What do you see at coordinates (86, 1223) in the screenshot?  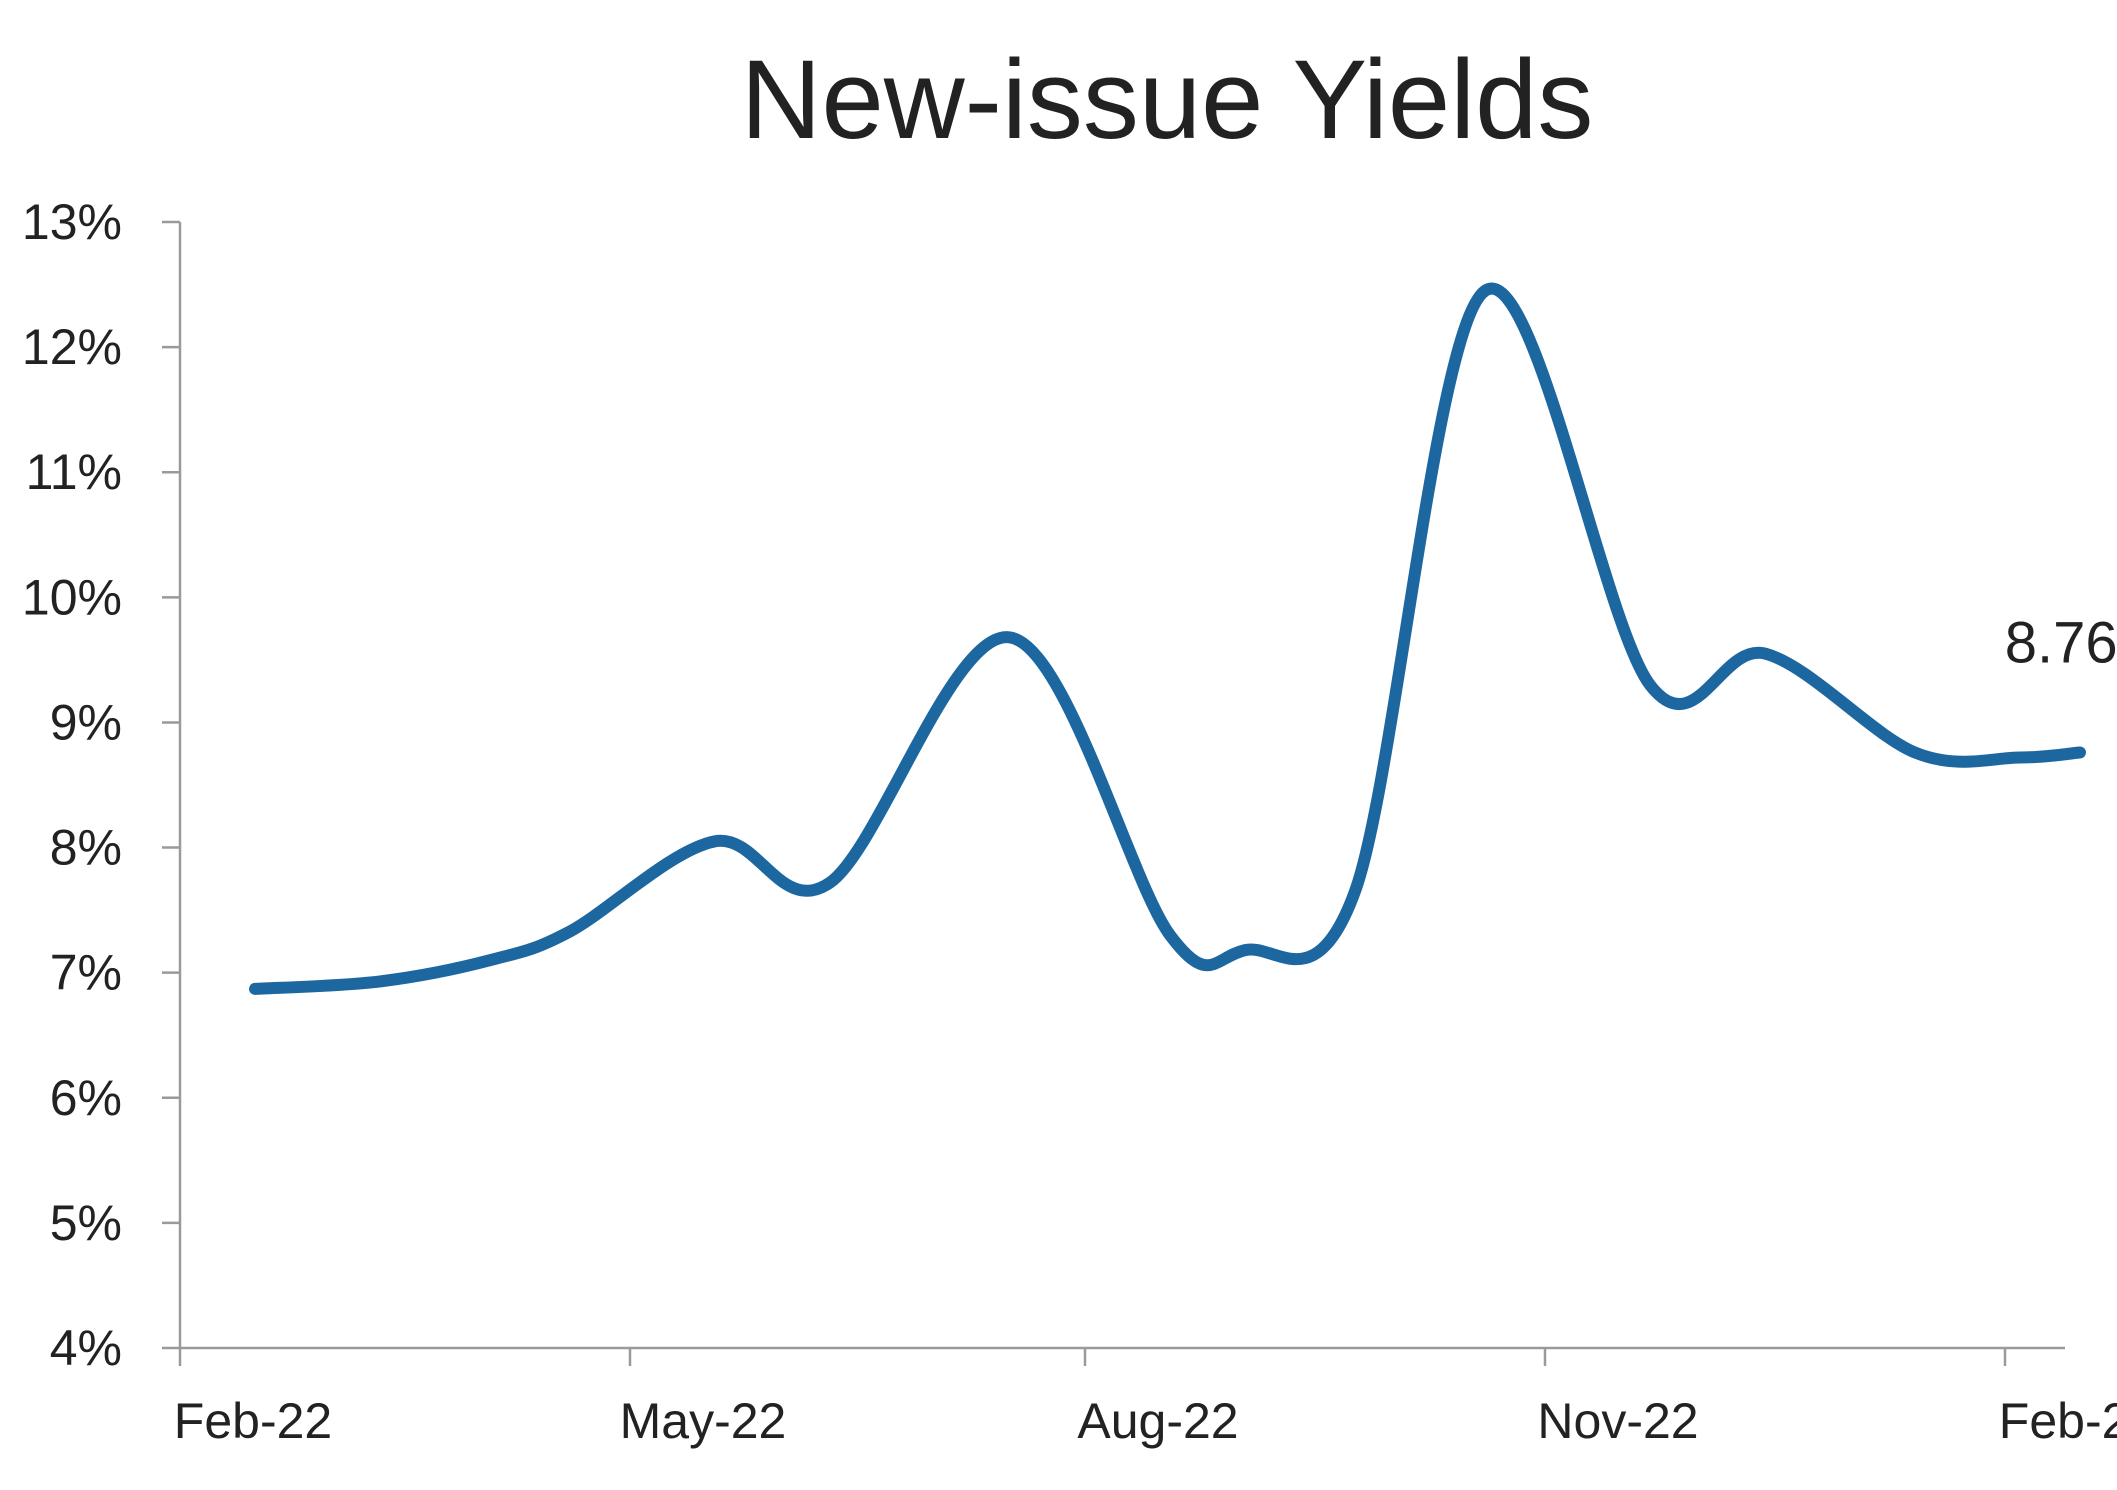 I see `y-tick-label: 5%` at bounding box center [86, 1223].